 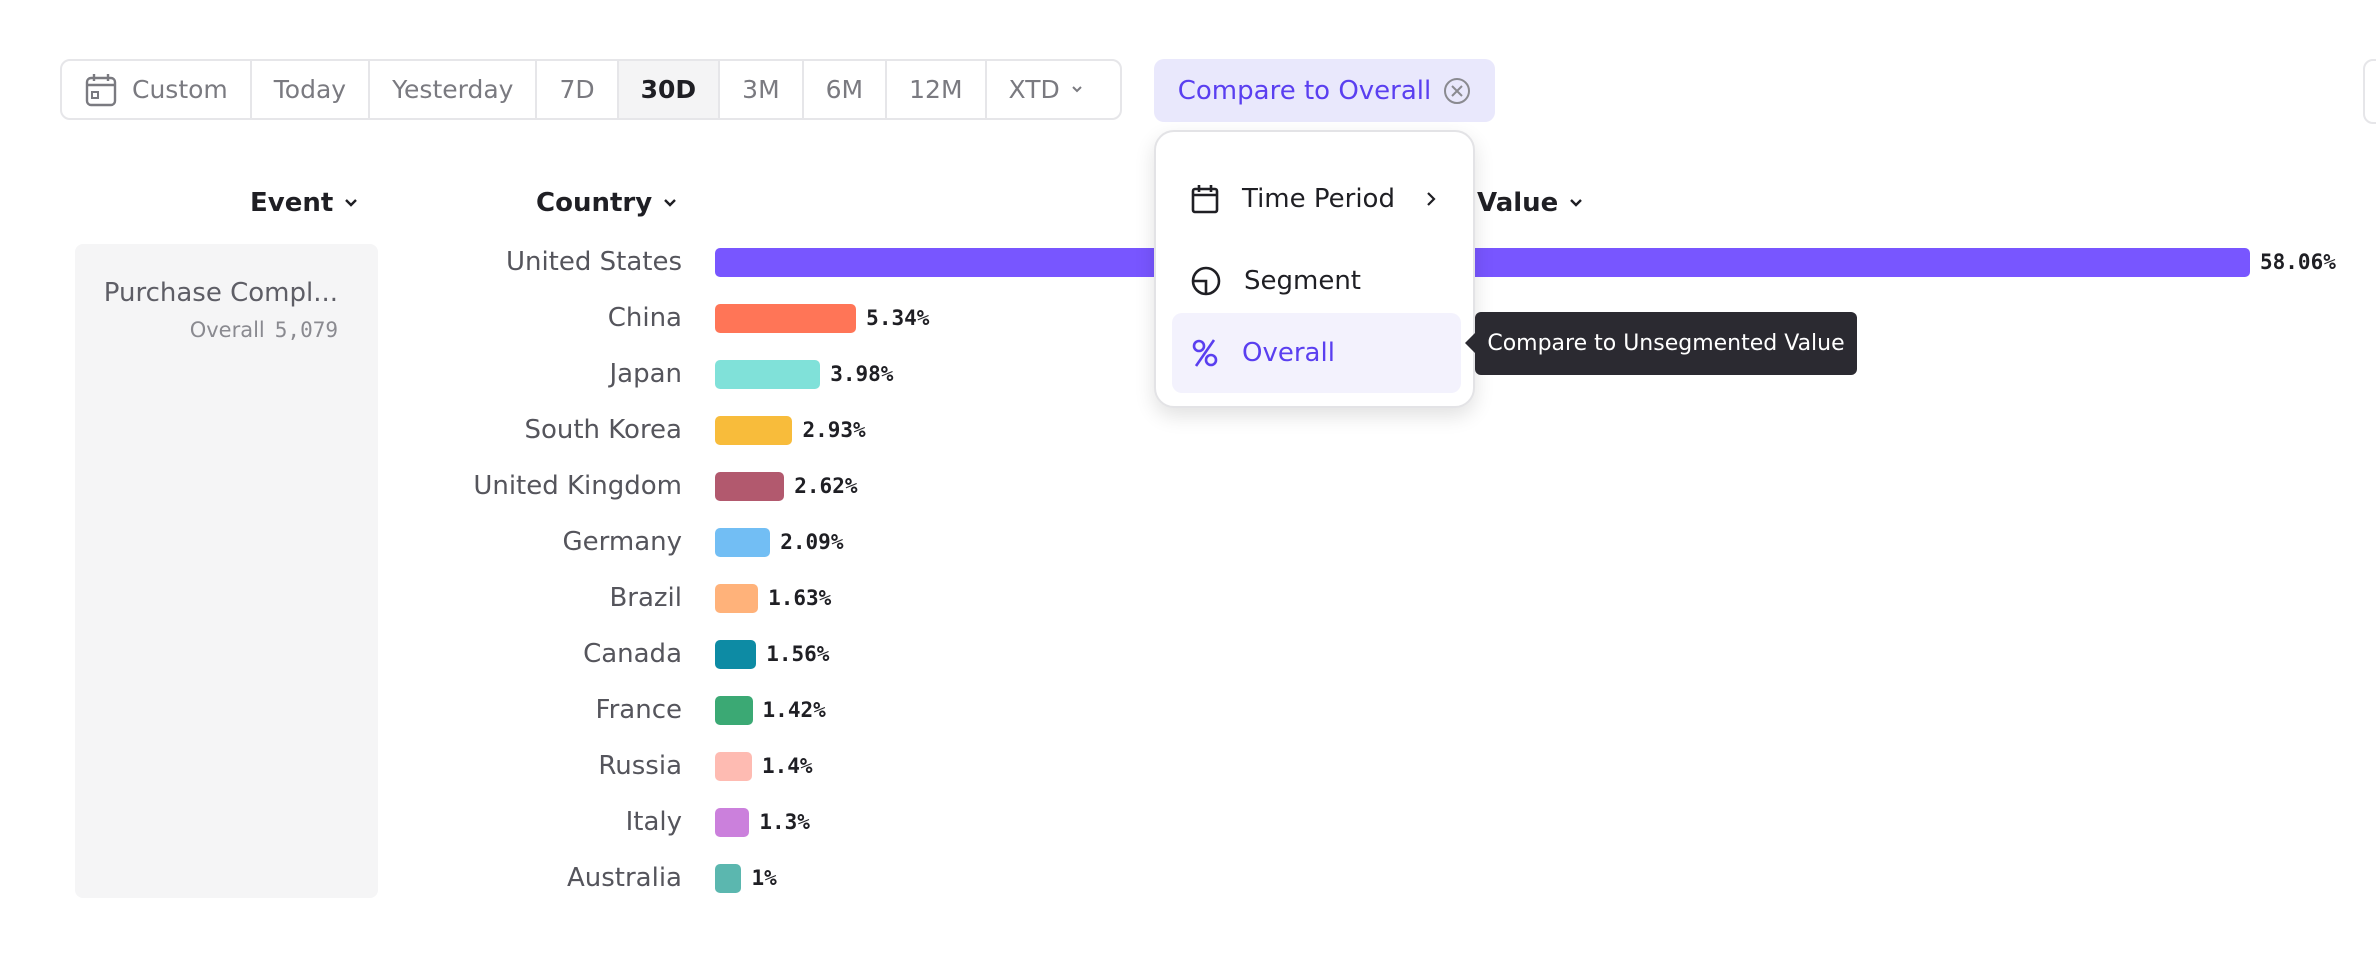 What do you see at coordinates (594, 203) in the screenshot?
I see `country-header-label: Country` at bounding box center [594, 203].